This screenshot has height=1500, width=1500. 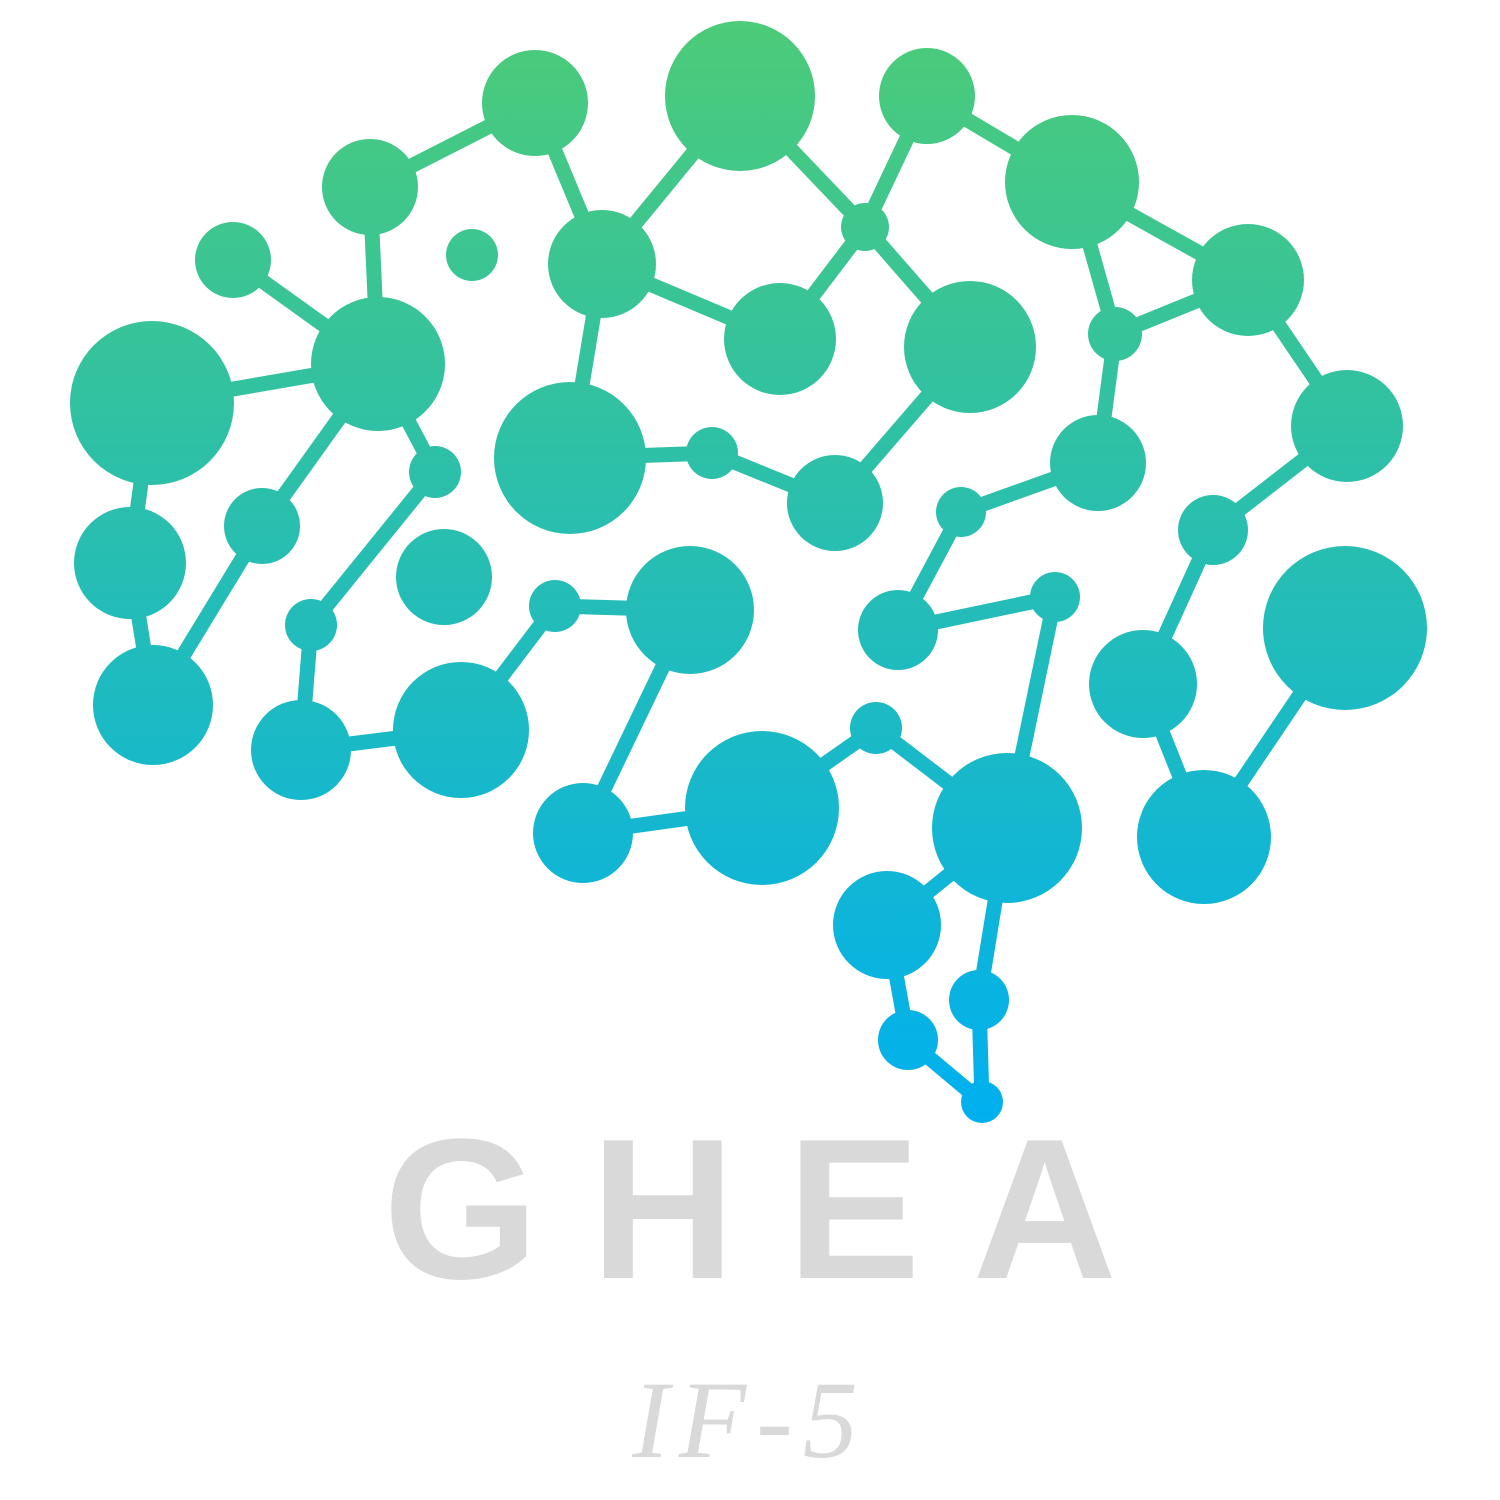 What do you see at coordinates (776, 1209) in the screenshot?
I see `brand-name: GHEA` at bounding box center [776, 1209].